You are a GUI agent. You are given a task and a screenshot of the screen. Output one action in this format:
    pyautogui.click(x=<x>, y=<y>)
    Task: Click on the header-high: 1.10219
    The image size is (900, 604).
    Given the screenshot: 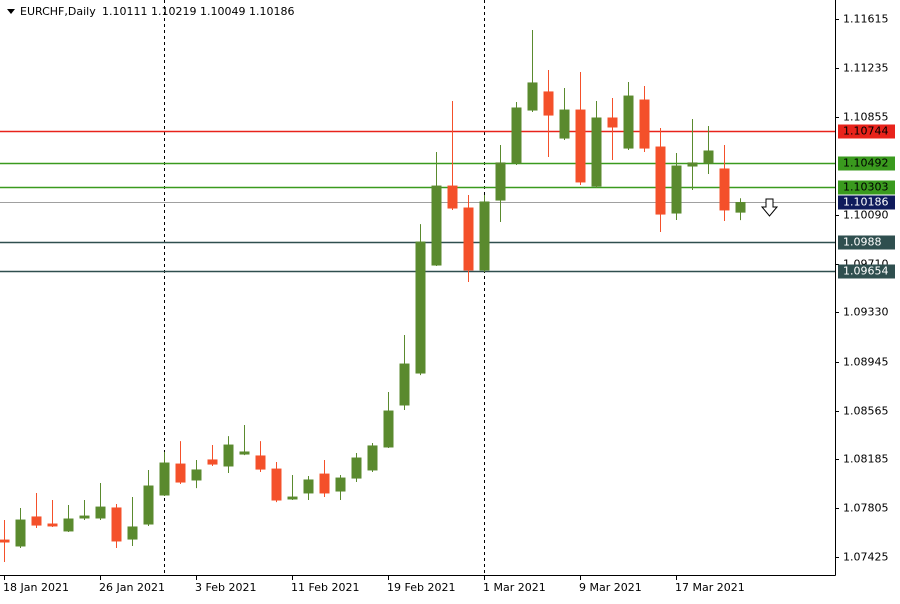 What is the action you would take?
    pyautogui.click(x=174, y=11)
    